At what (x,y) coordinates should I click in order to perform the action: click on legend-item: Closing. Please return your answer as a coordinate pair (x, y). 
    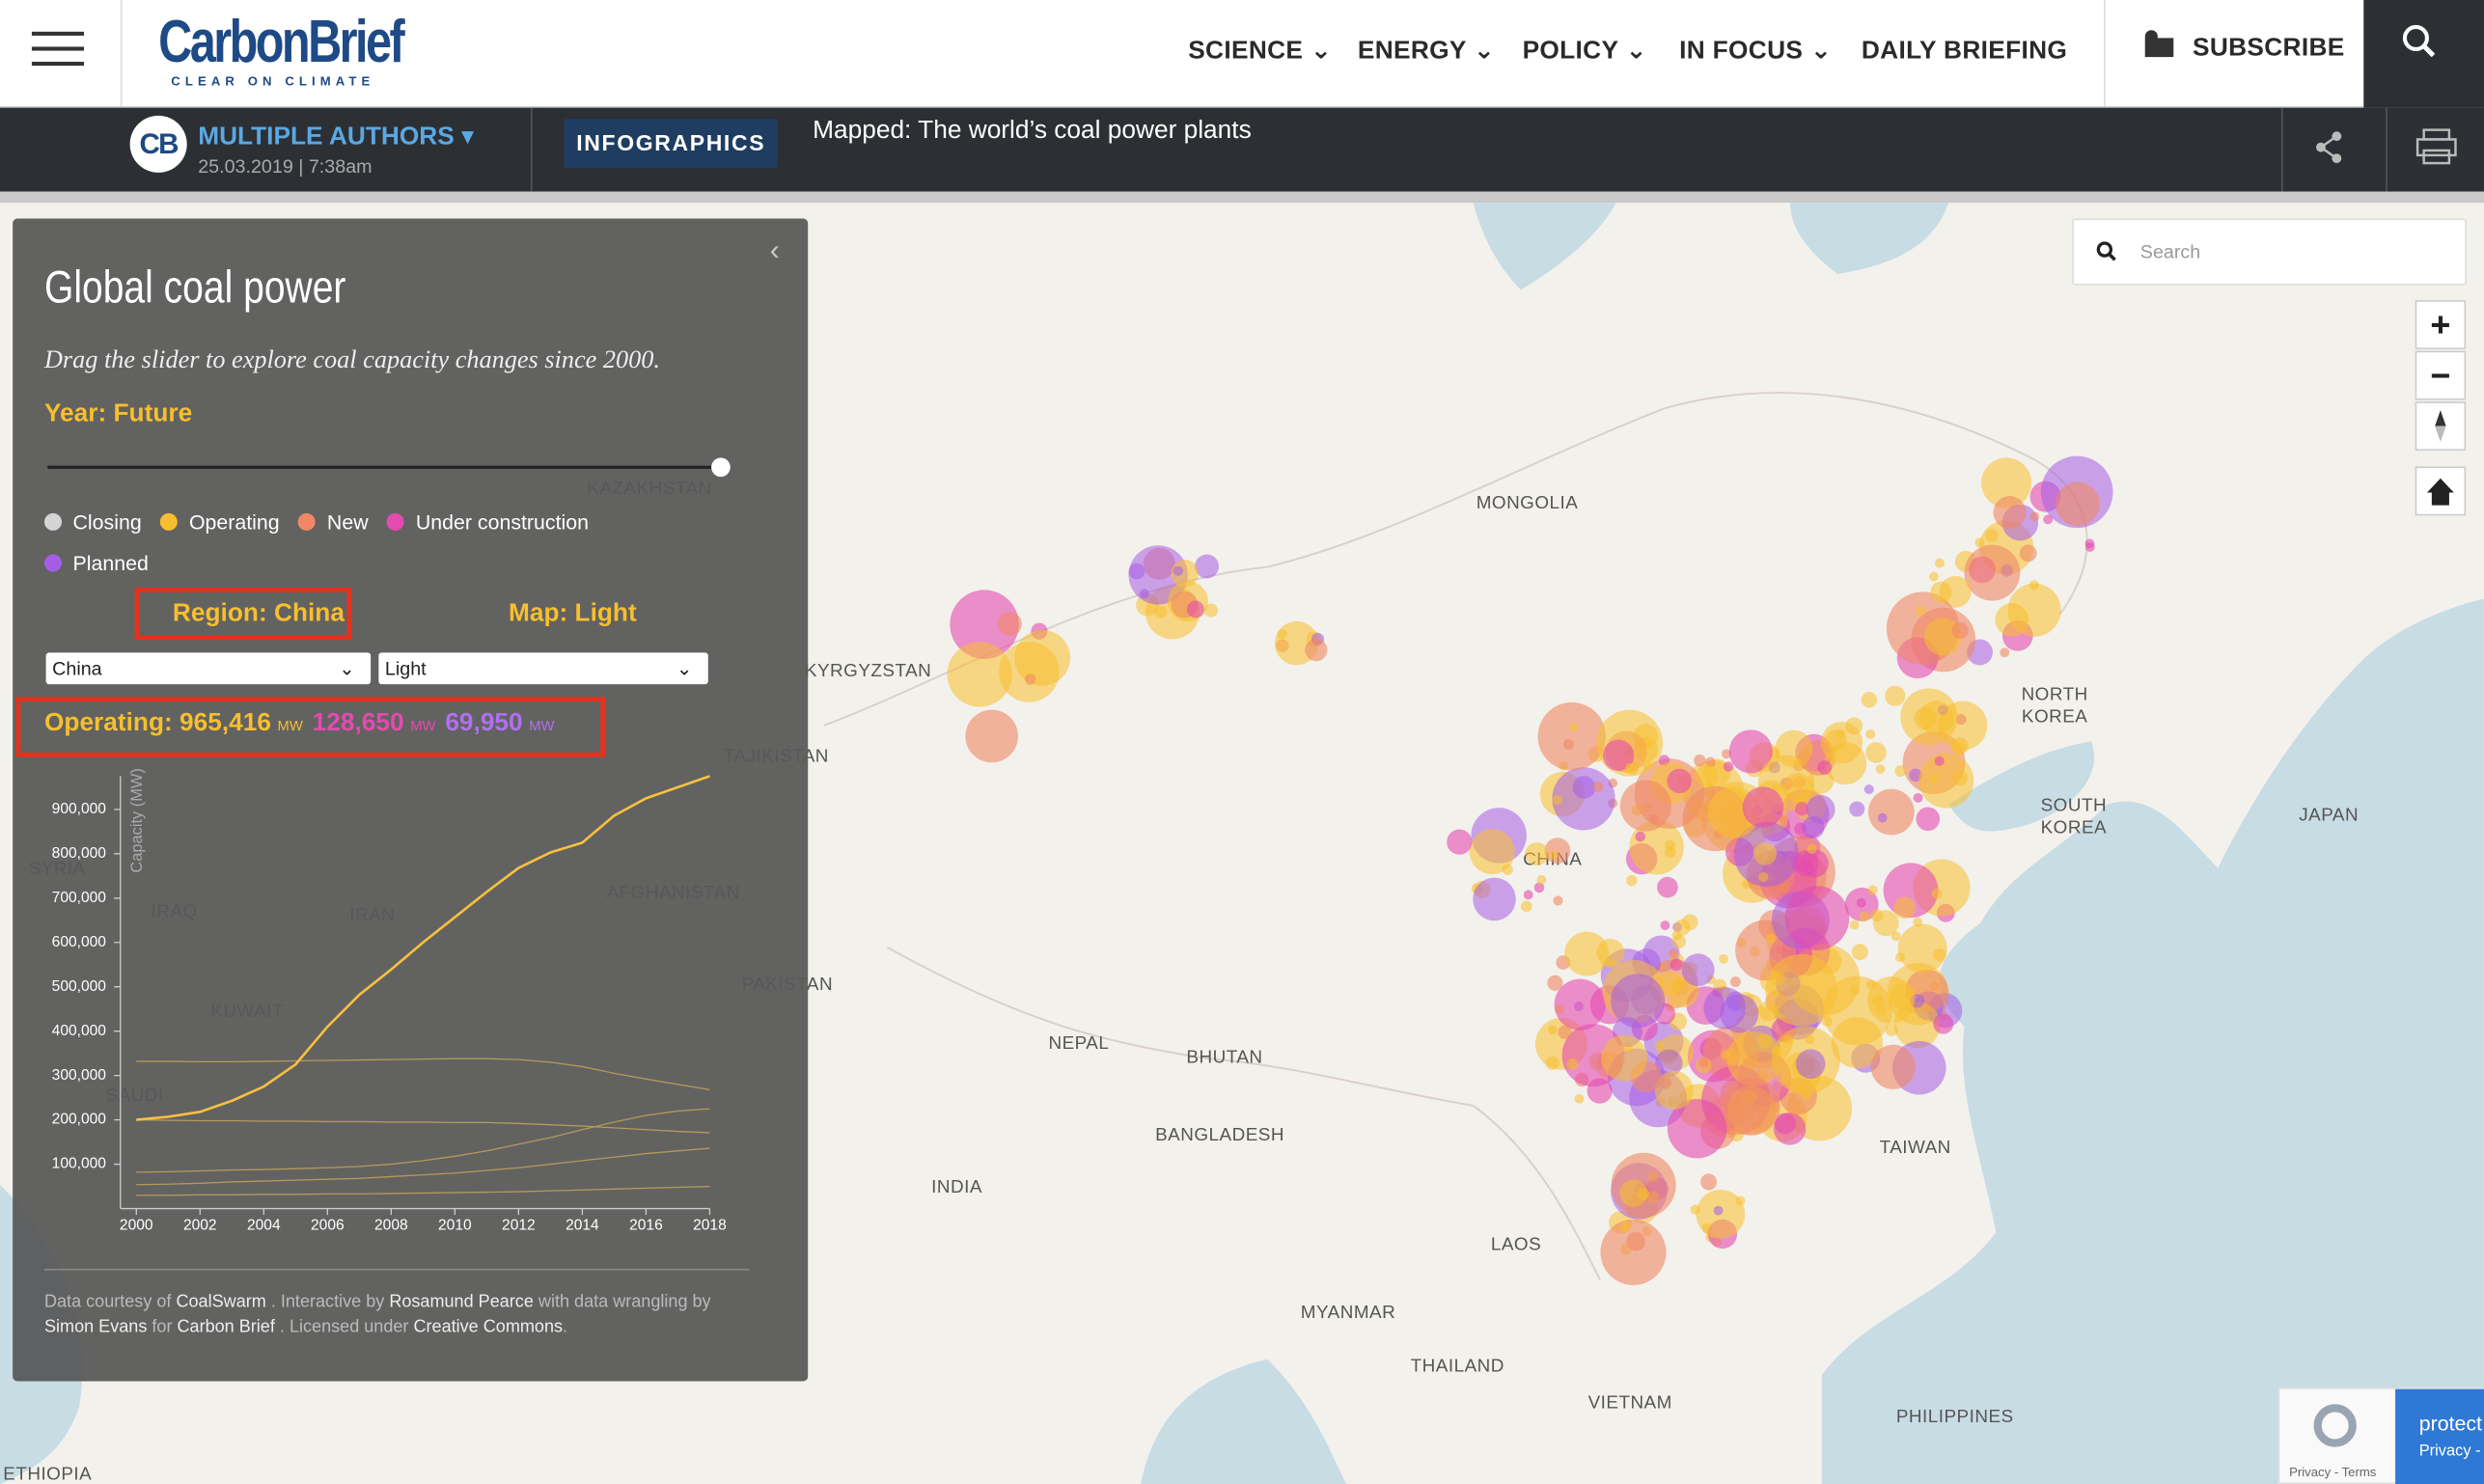
    Looking at the image, I should click on (92, 522).